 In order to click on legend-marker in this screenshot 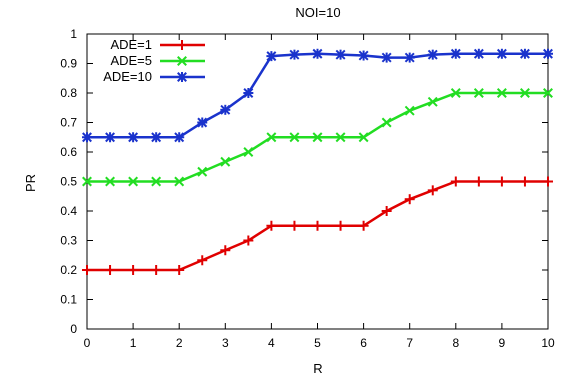, I will do `click(182, 61)`.